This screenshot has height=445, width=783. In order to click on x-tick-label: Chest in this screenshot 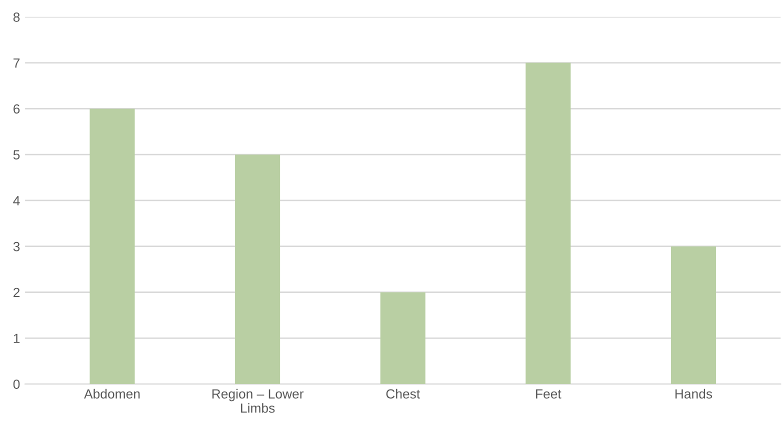, I will do `click(403, 393)`.